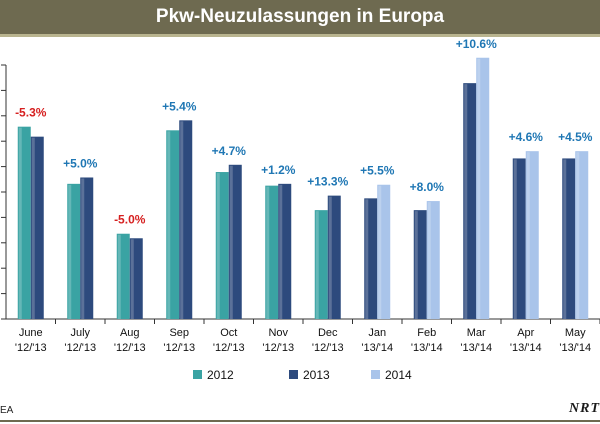 This screenshot has width=600, height=424. Describe the element at coordinates (377, 171) in the screenshot. I see `change-label: +5.5%` at that location.